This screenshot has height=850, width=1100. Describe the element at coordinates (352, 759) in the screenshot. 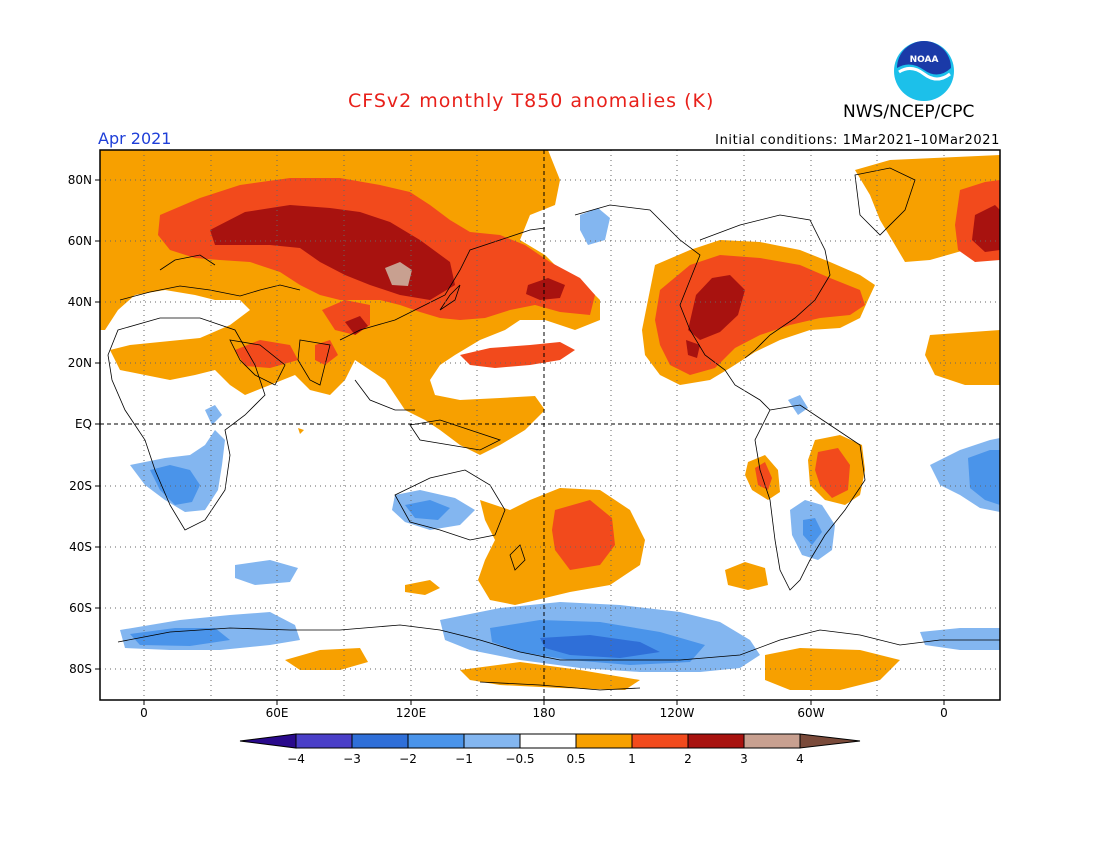

I see `colorbar-label-neg3: −3` at that location.